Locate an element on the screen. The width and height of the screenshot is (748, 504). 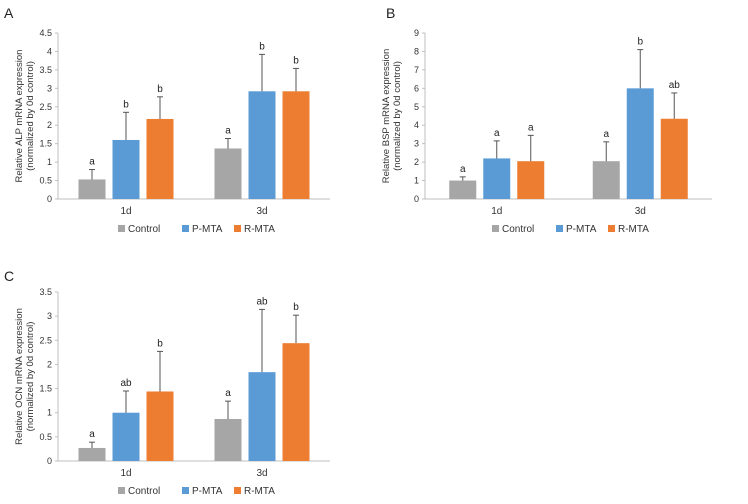
y-axis-title: Relative OCN mRNA expression is located at coordinates (19, 376).